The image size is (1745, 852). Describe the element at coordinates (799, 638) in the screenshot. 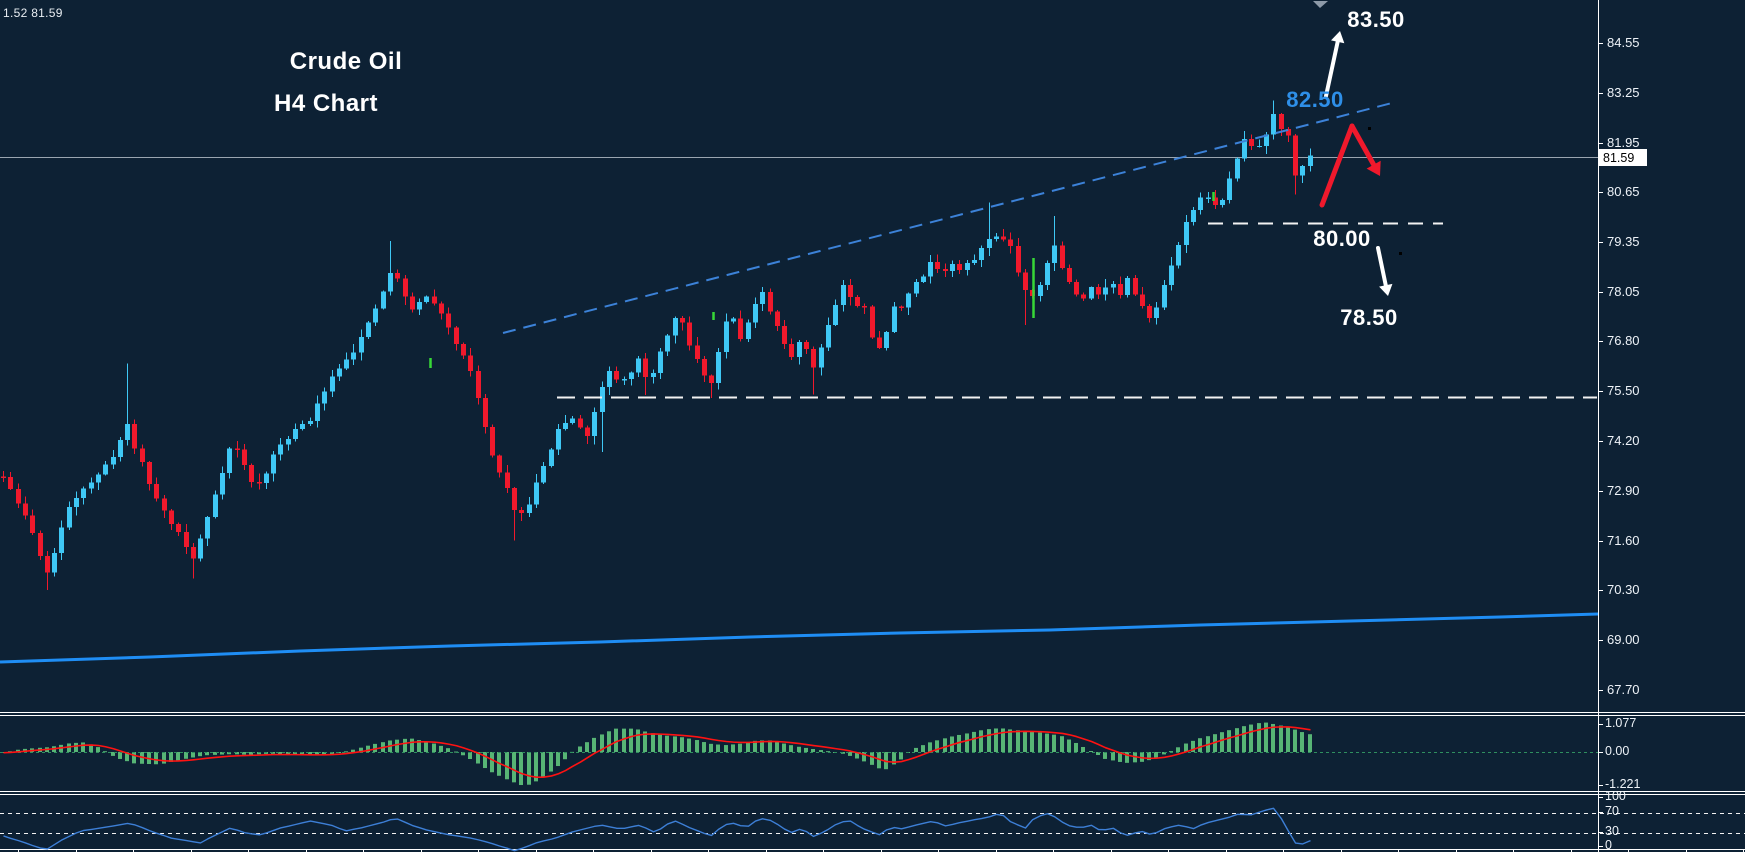

I see `moving-average-layer` at that location.